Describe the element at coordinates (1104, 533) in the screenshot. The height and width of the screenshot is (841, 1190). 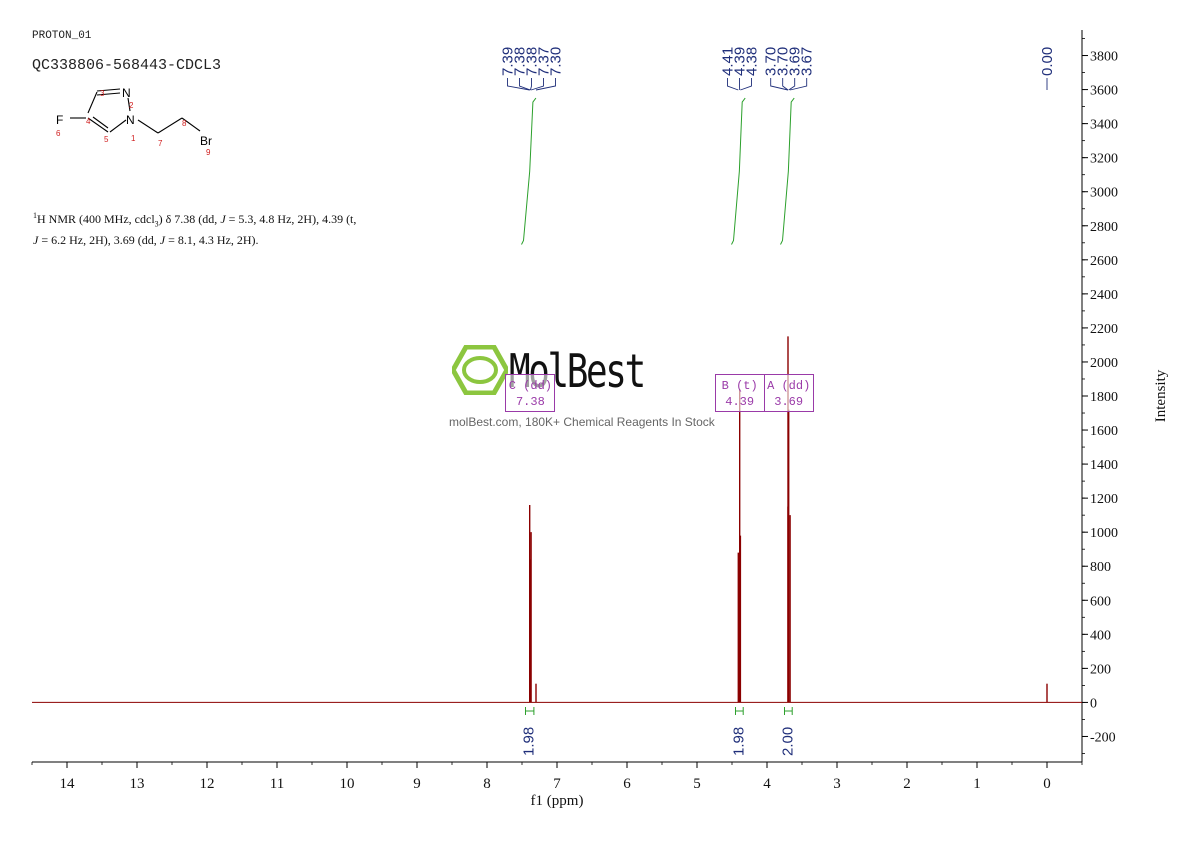
I see `y-tick-label: 1000` at that location.